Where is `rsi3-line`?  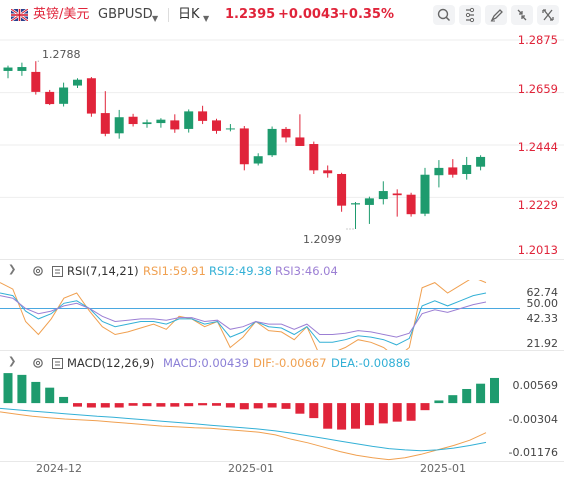
rsi3-line is located at coordinates (243, 316).